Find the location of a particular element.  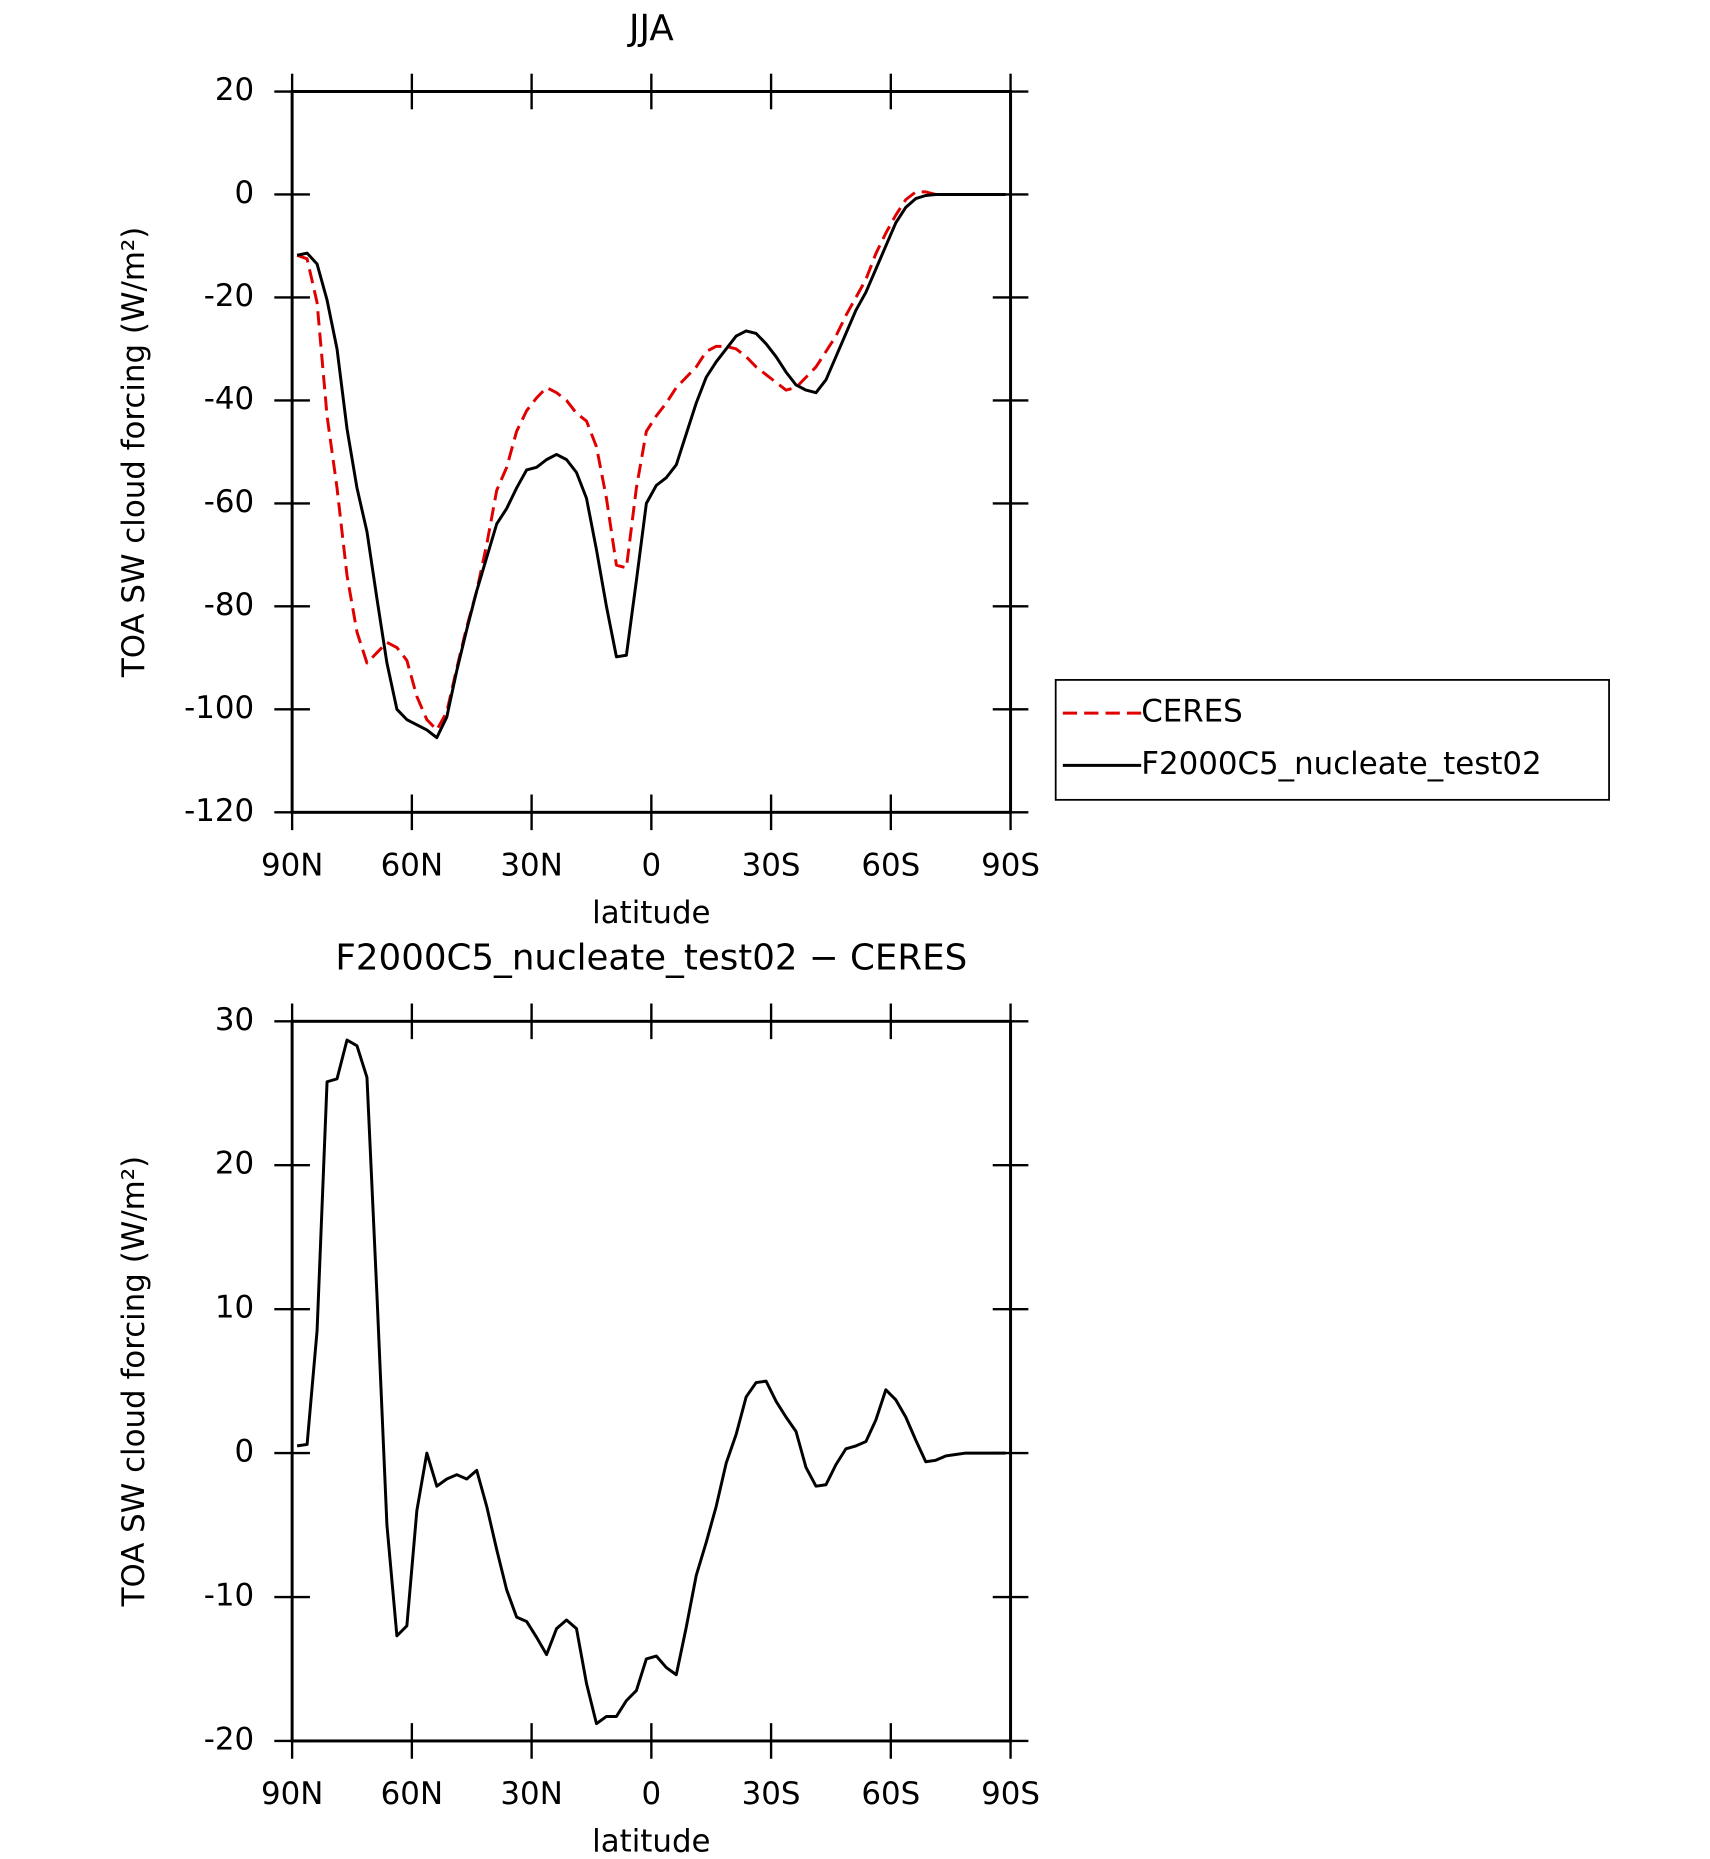

legend-box is located at coordinates (1332, 740).